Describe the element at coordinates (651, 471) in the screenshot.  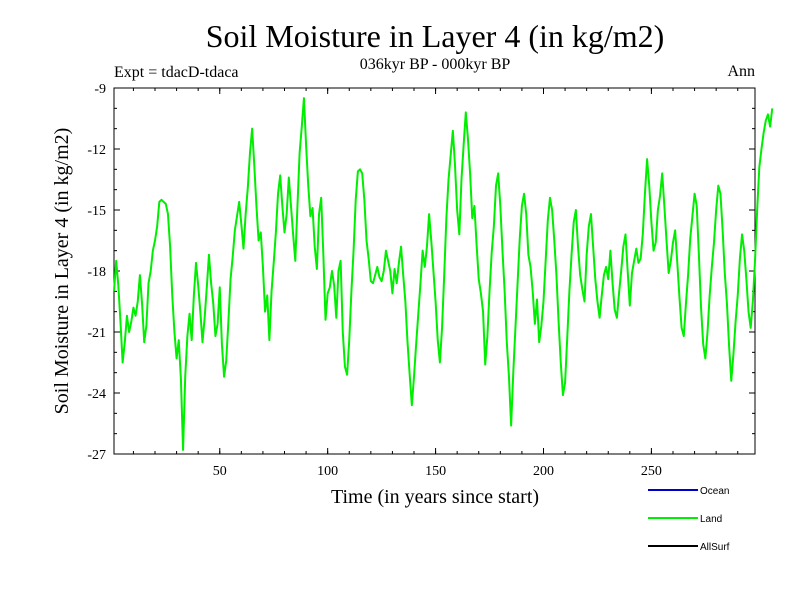
I see `x-tick-label: 250` at that location.